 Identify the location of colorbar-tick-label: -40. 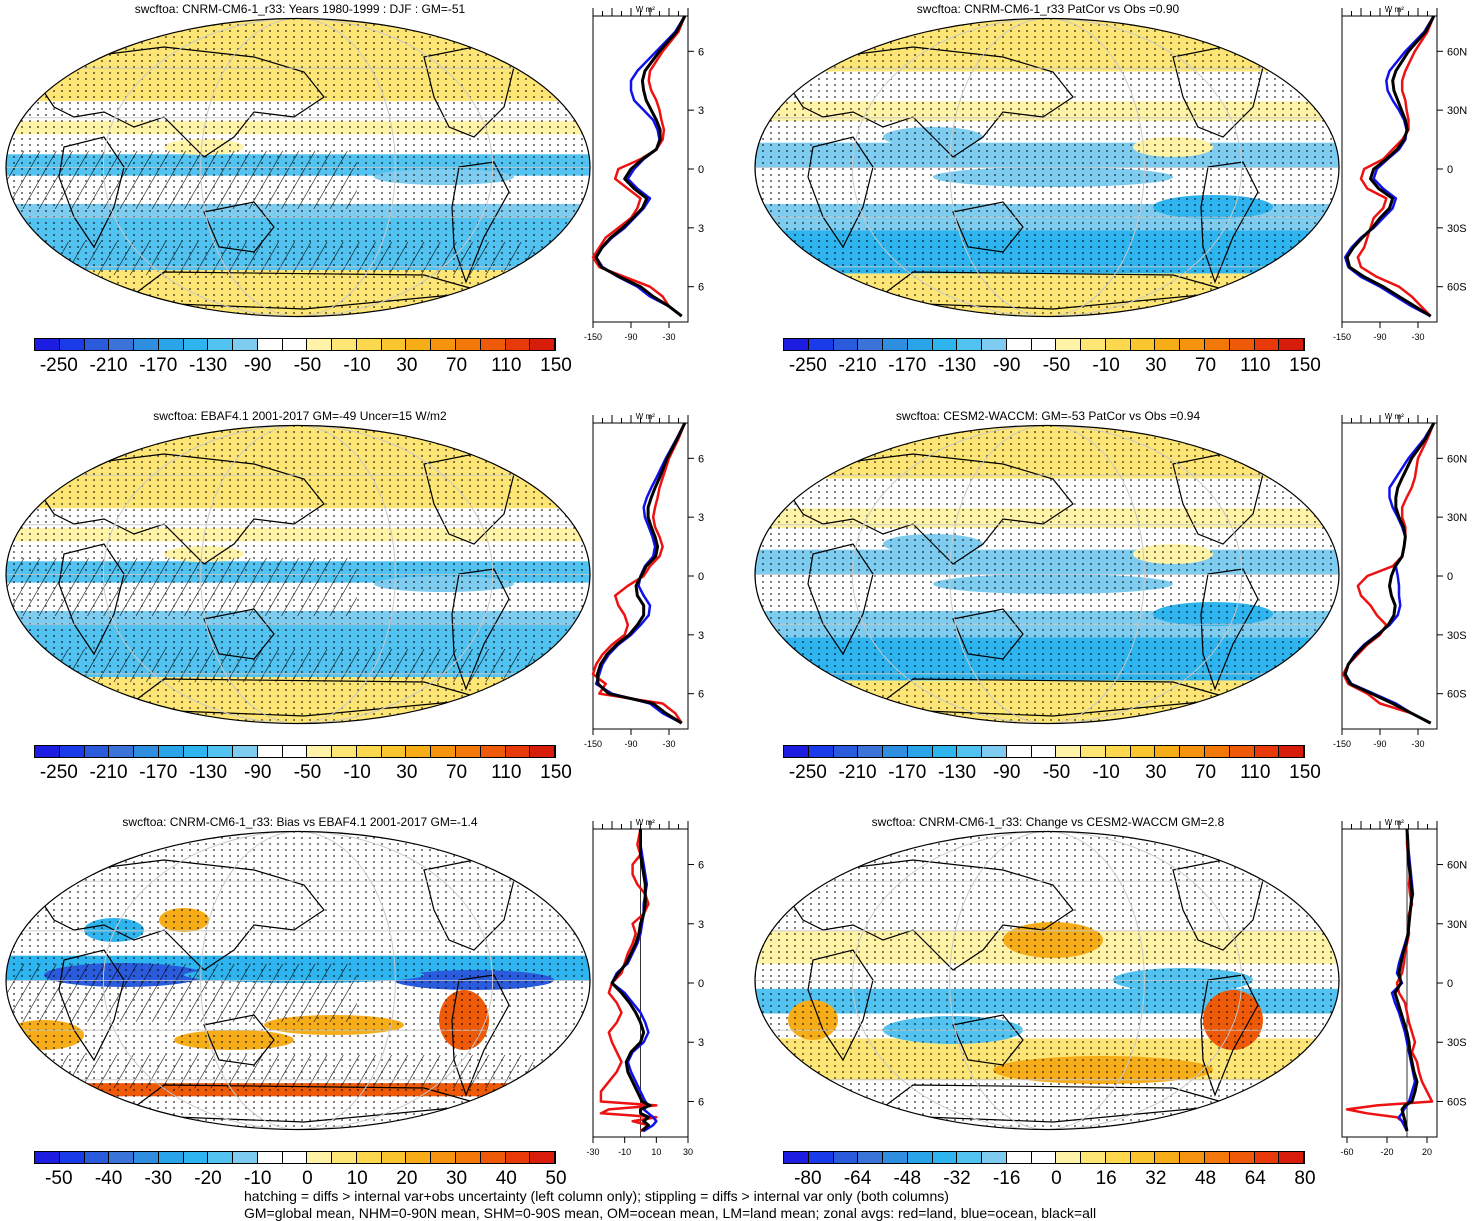
(108, 1178).